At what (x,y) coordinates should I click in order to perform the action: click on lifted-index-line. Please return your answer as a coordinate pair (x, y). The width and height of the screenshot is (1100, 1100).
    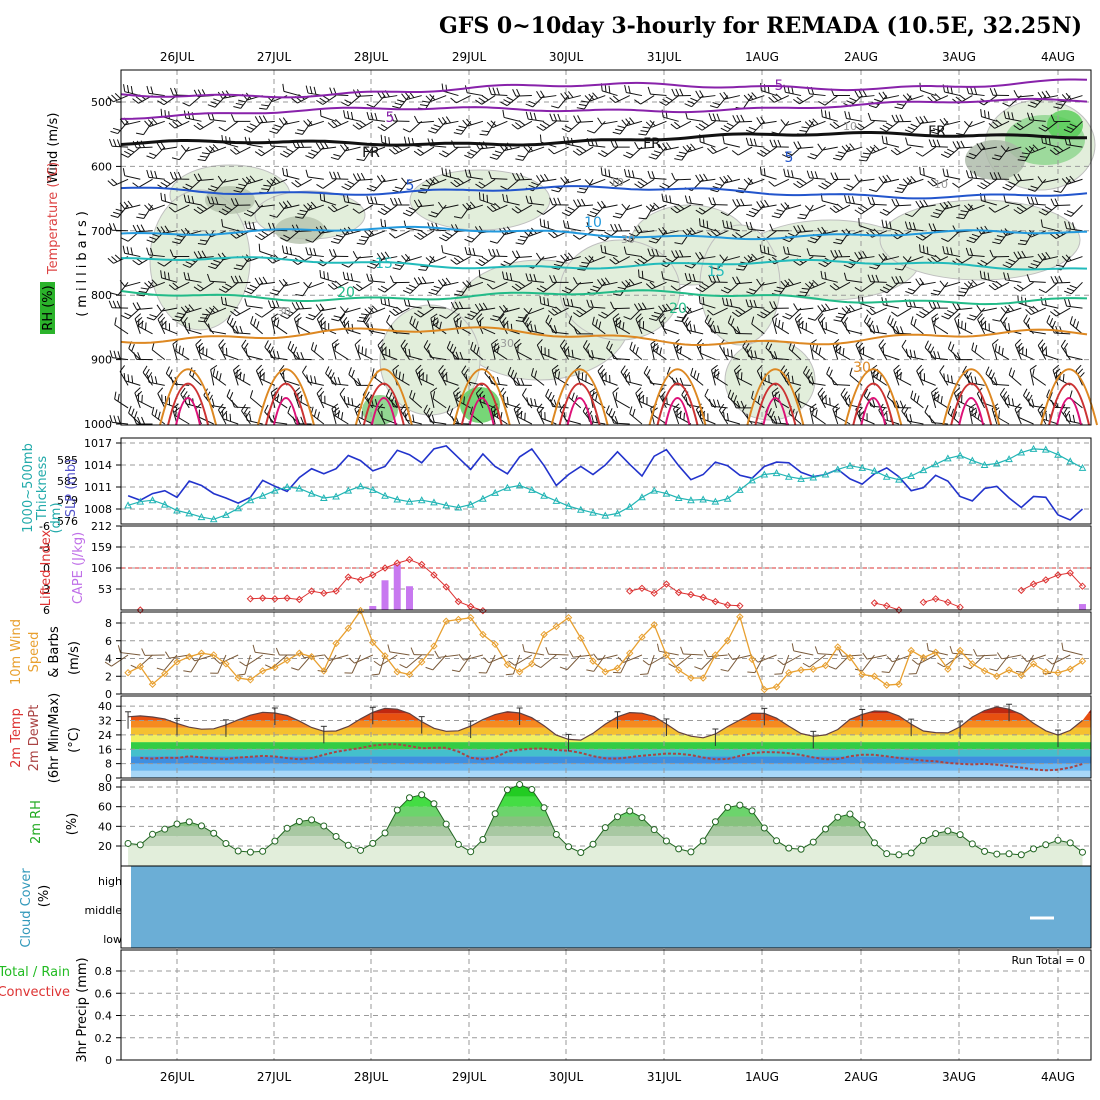
    Looking at the image, I should click on (1052, 581).